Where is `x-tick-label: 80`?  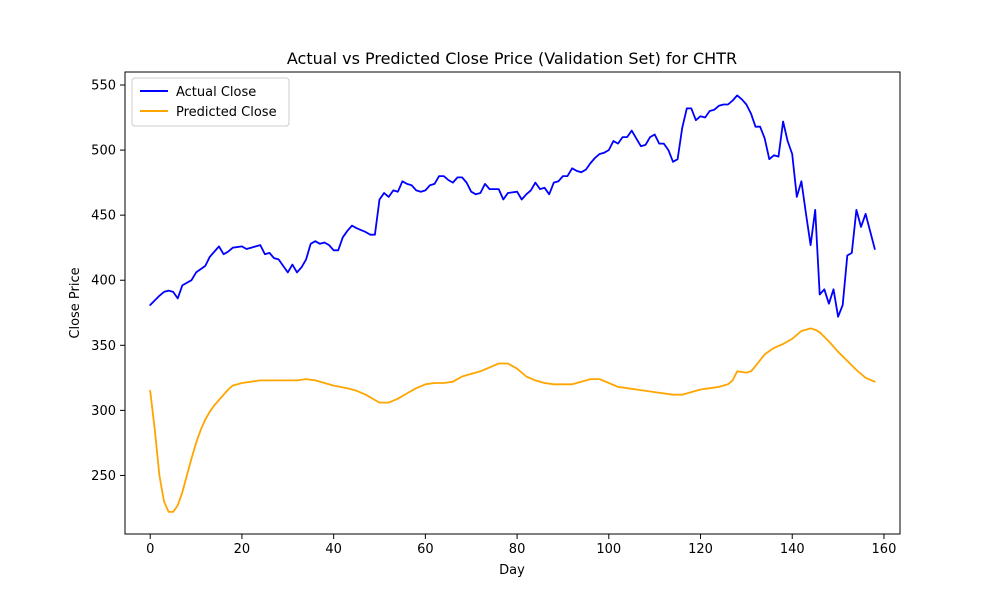 x-tick-label: 80 is located at coordinates (517, 549).